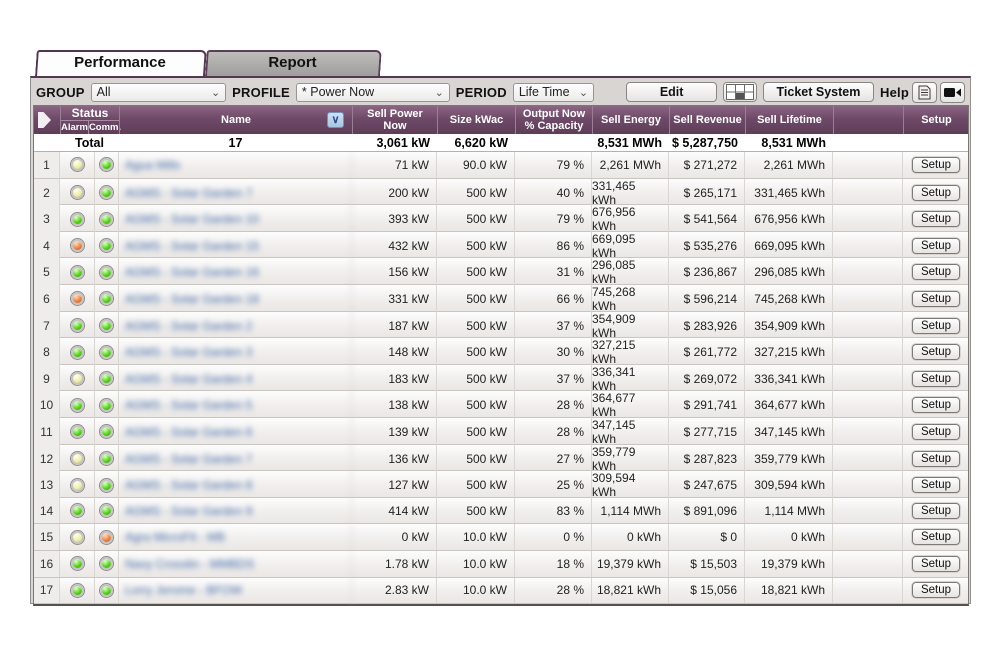 This screenshot has width=1000, height=654. I want to click on sell-revenue-value: $ 291,741, so click(707, 405).